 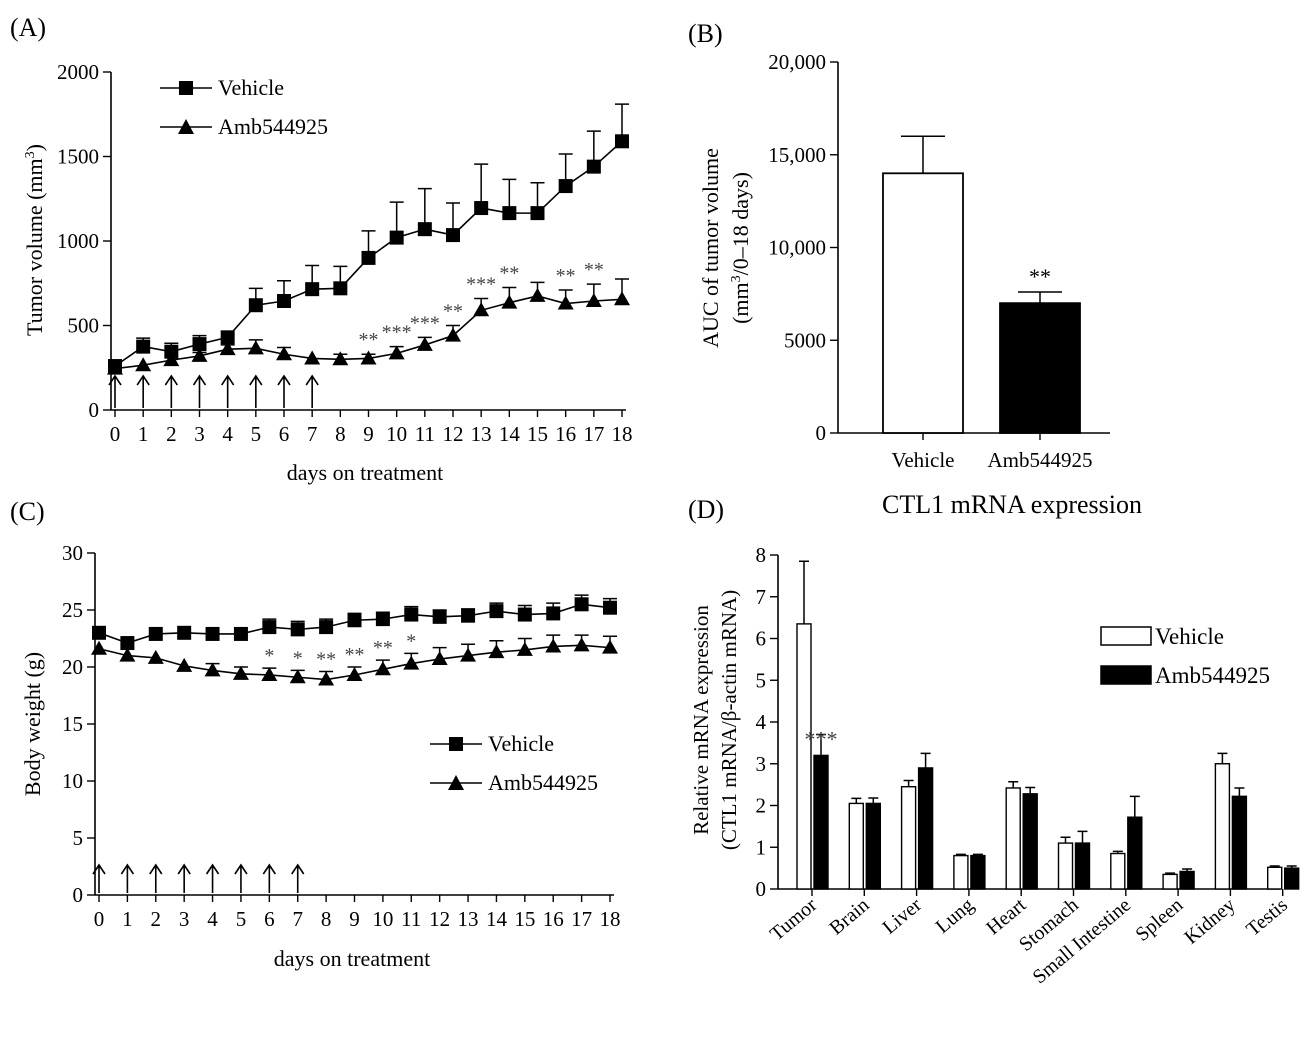 What do you see at coordinates (1185, 656) in the screenshot?
I see `panel-d-legend: Vehicle Amb544925` at bounding box center [1185, 656].